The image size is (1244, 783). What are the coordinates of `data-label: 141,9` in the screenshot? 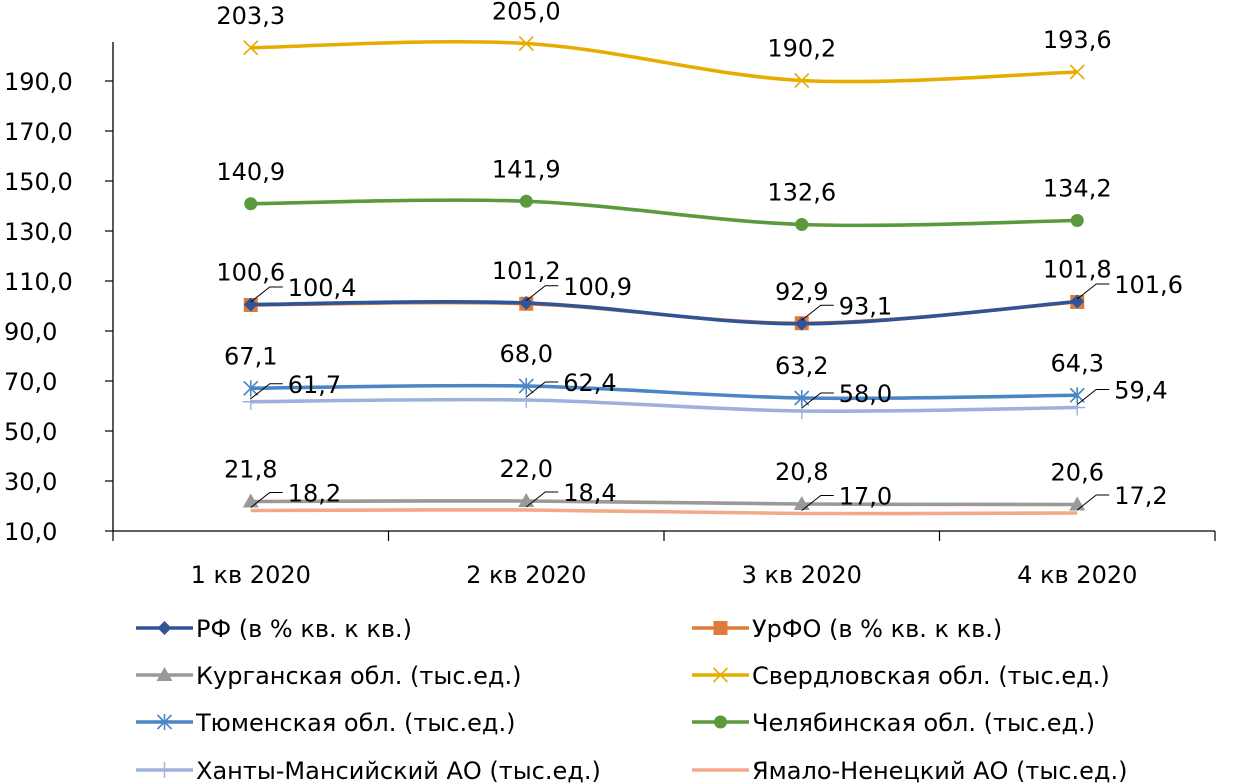 It's located at (526, 169).